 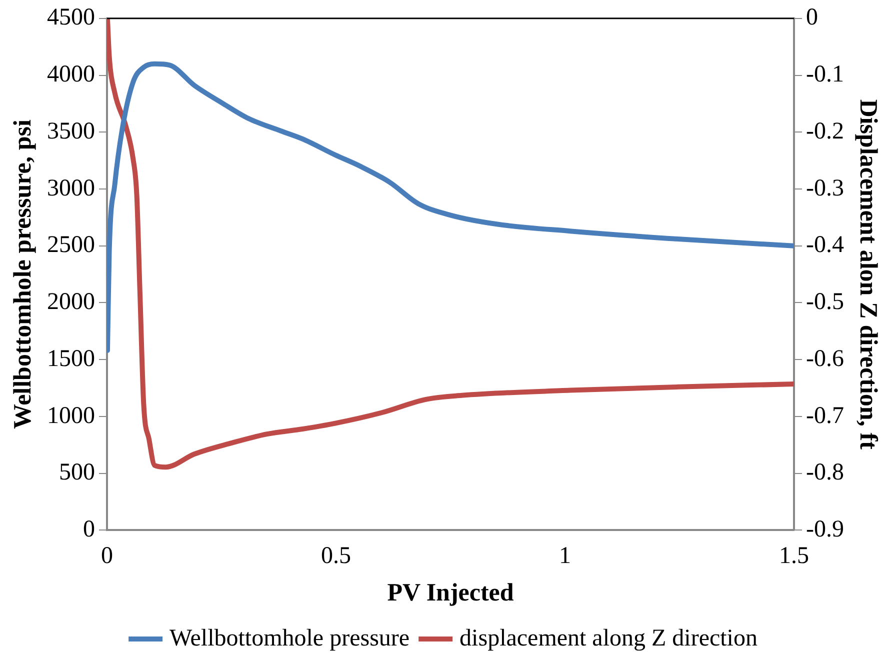 What do you see at coordinates (71, 17) in the screenshot?
I see `y-tick-label: 4500` at bounding box center [71, 17].